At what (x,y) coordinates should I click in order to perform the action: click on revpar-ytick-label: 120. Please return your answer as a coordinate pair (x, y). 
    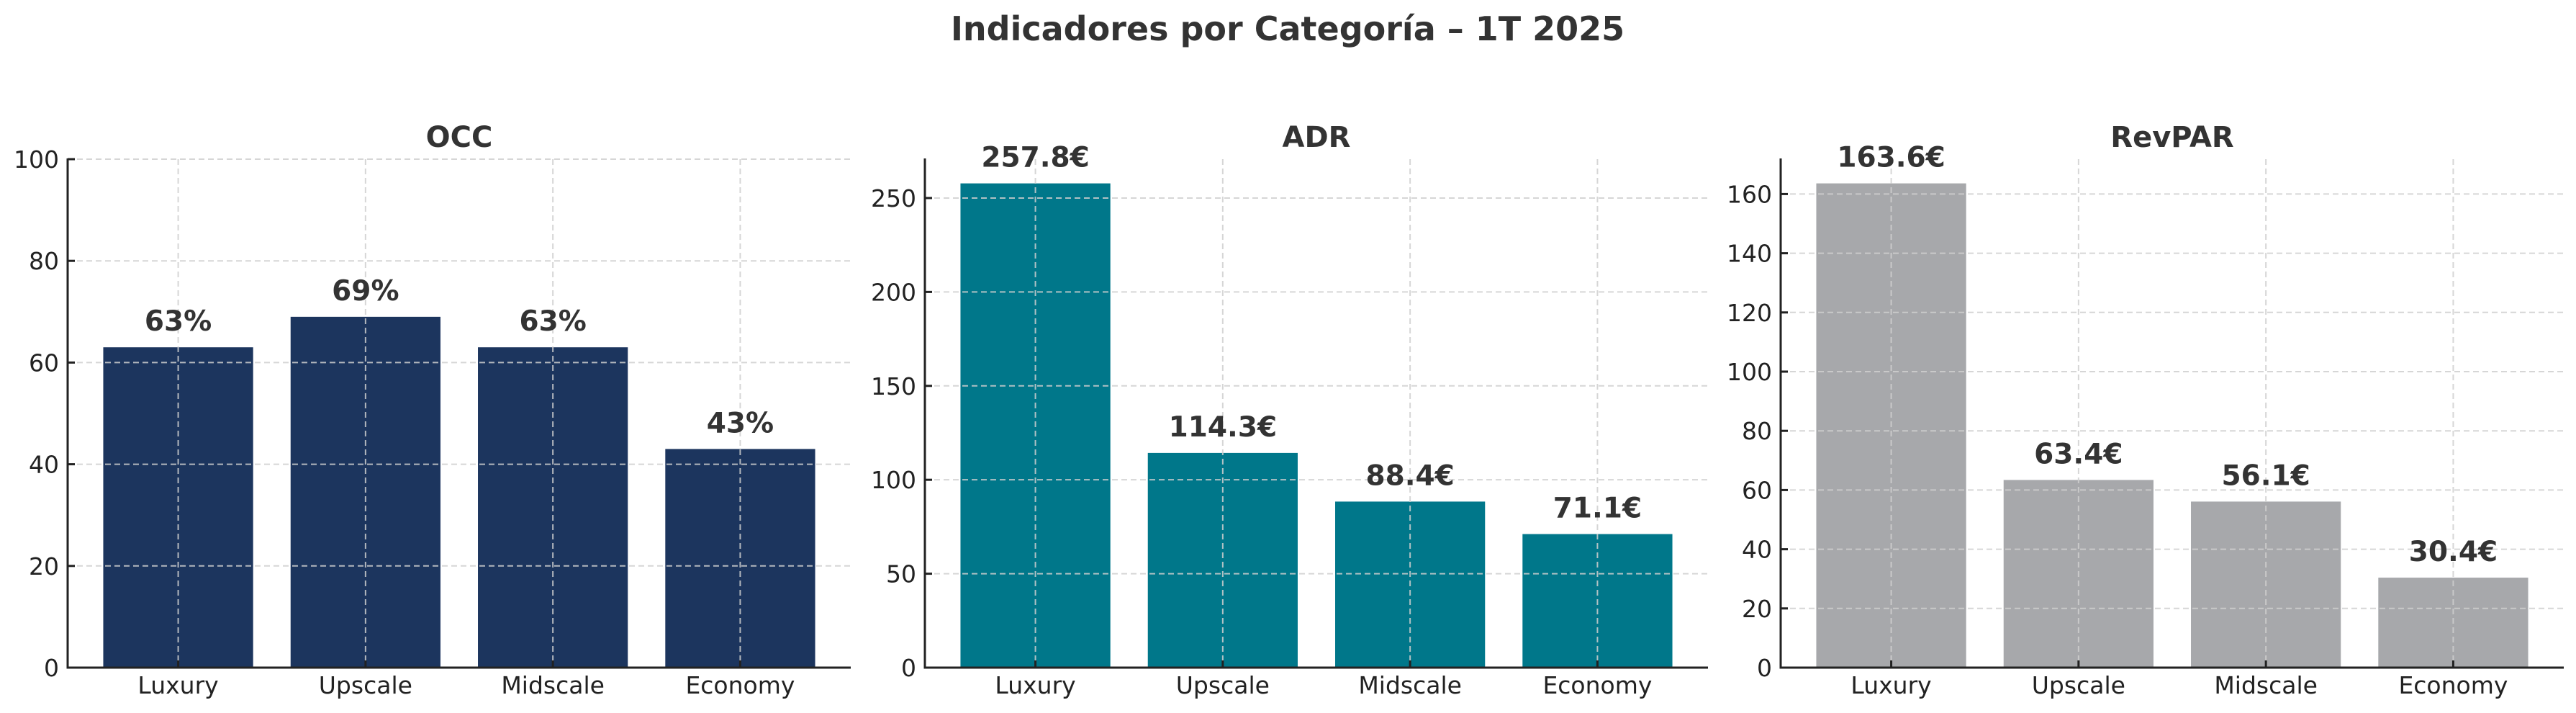
    Looking at the image, I should click on (1749, 313).